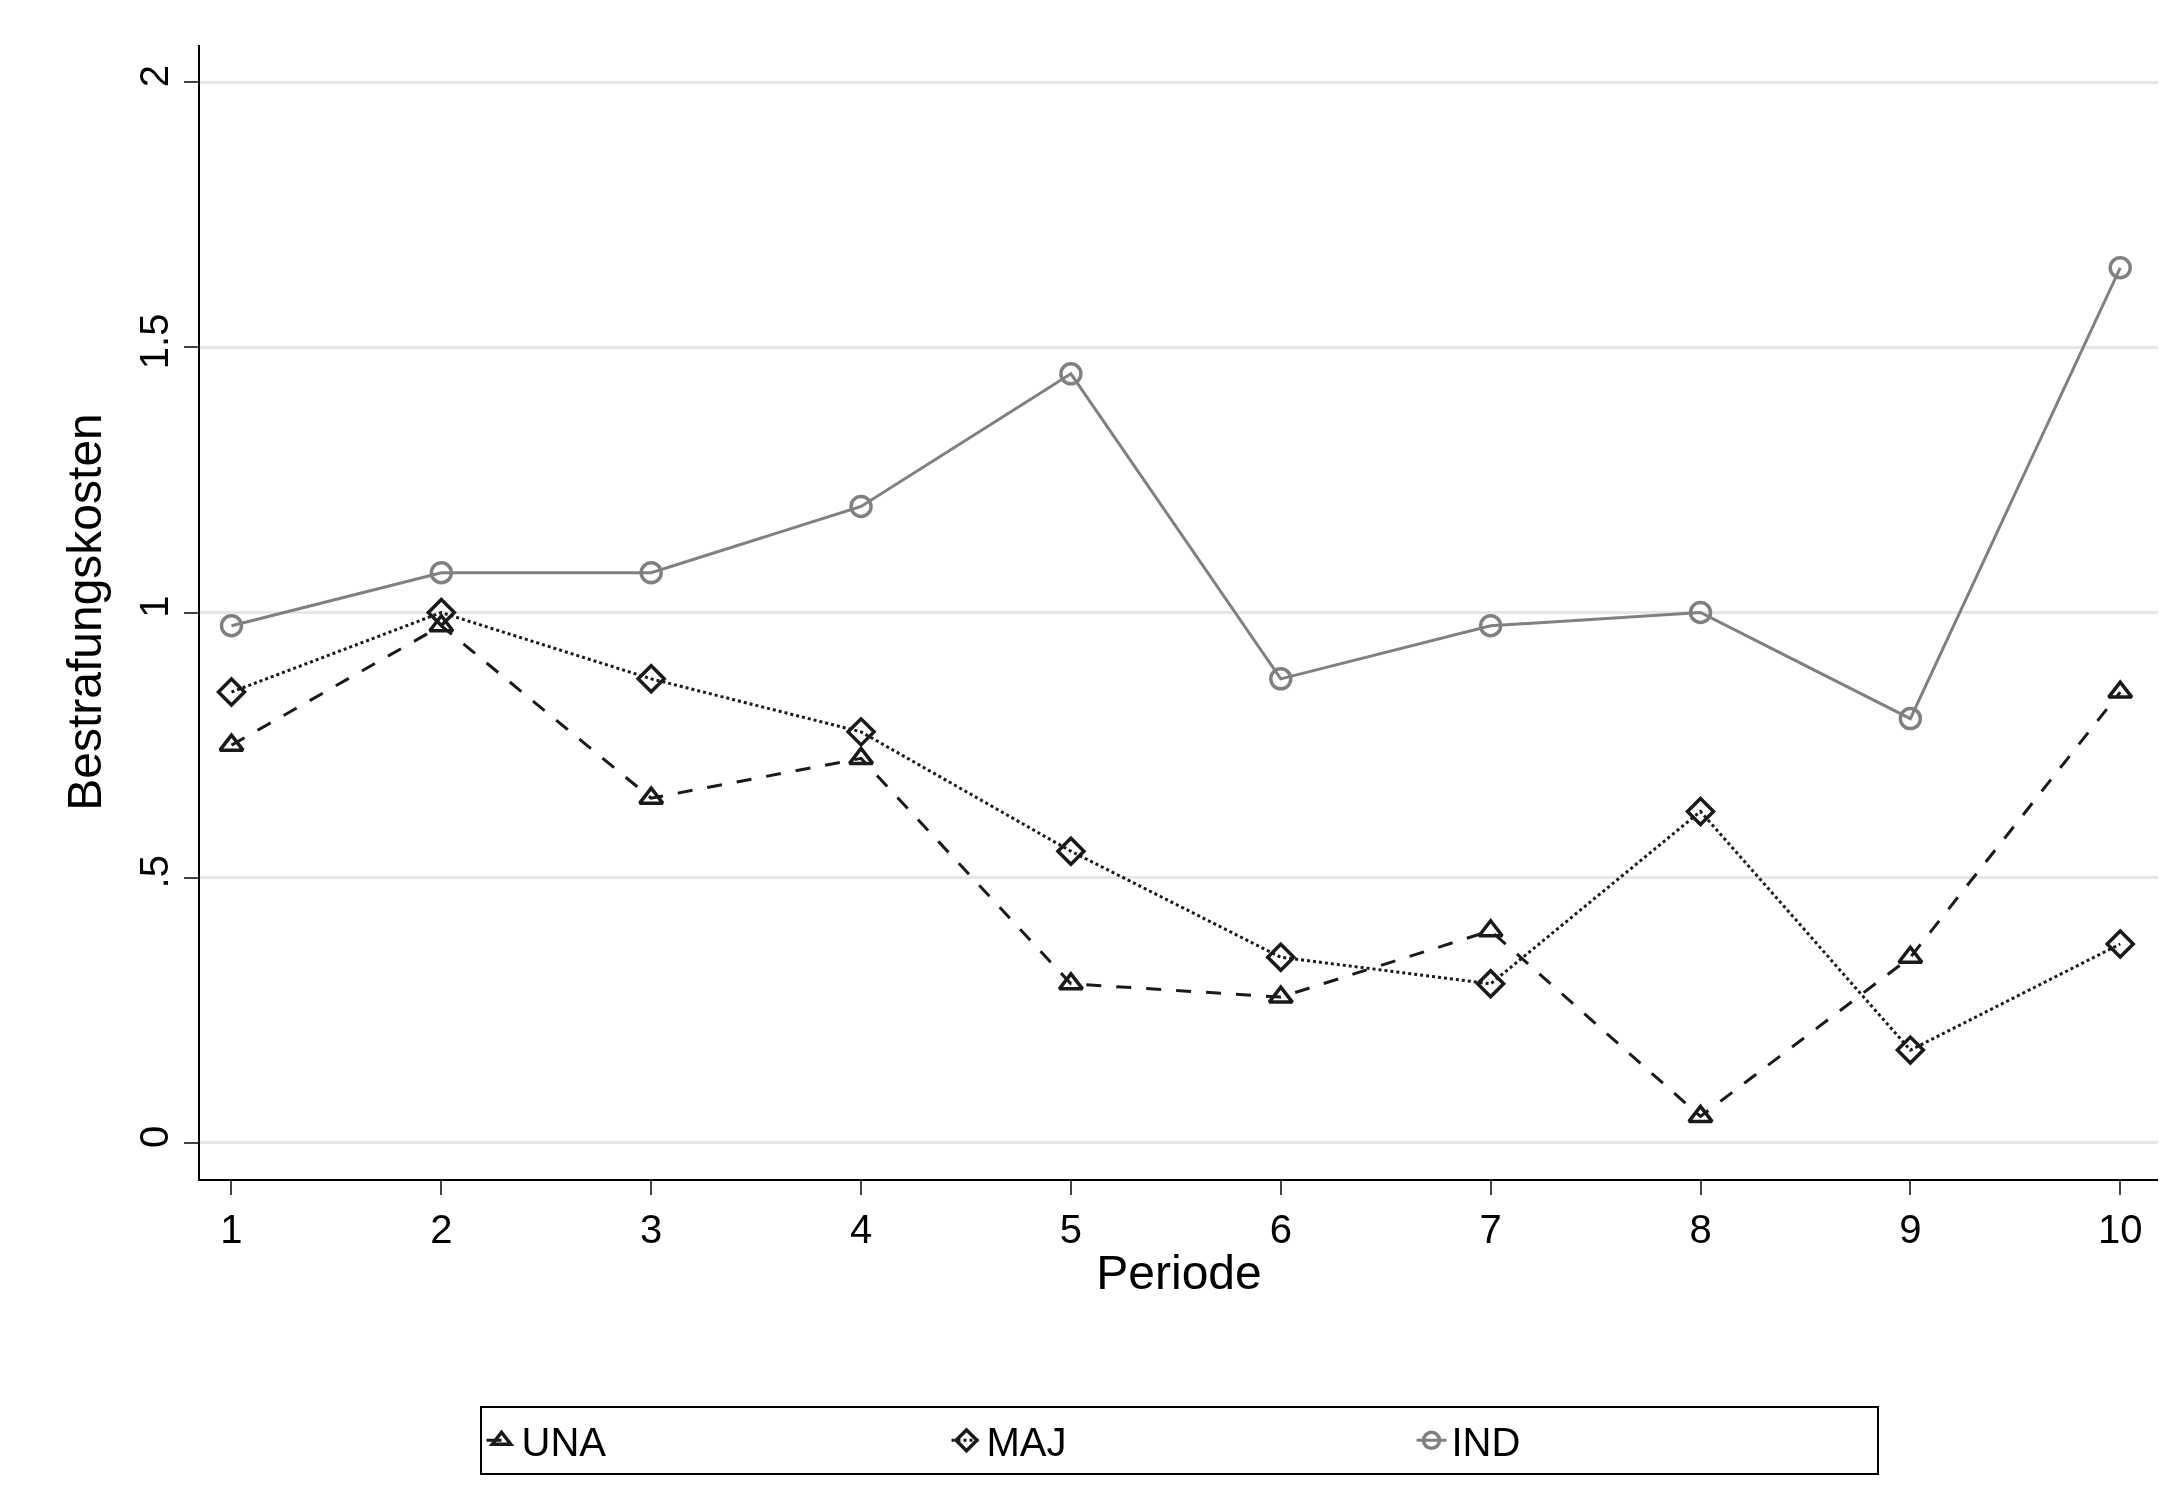  I want to click on x-axis-title: Periode, so click(1179, 1272).